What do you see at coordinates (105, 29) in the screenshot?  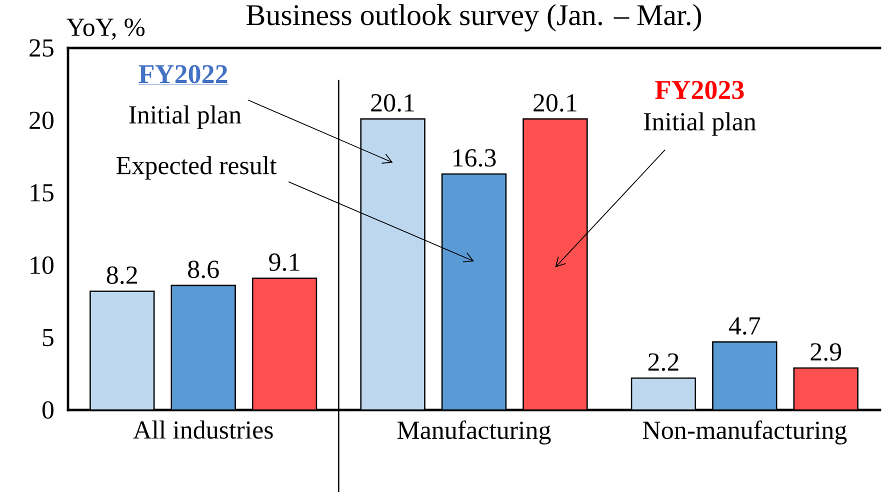 I see `y-axis-title: YoY, %` at bounding box center [105, 29].